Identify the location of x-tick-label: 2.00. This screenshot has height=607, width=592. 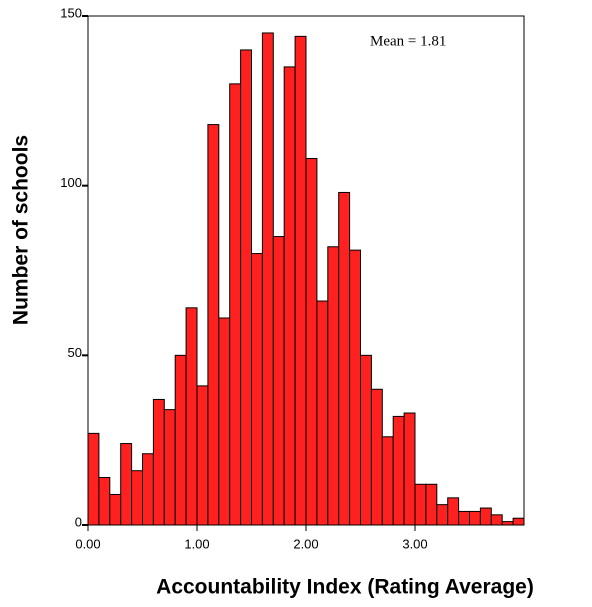
(305, 543).